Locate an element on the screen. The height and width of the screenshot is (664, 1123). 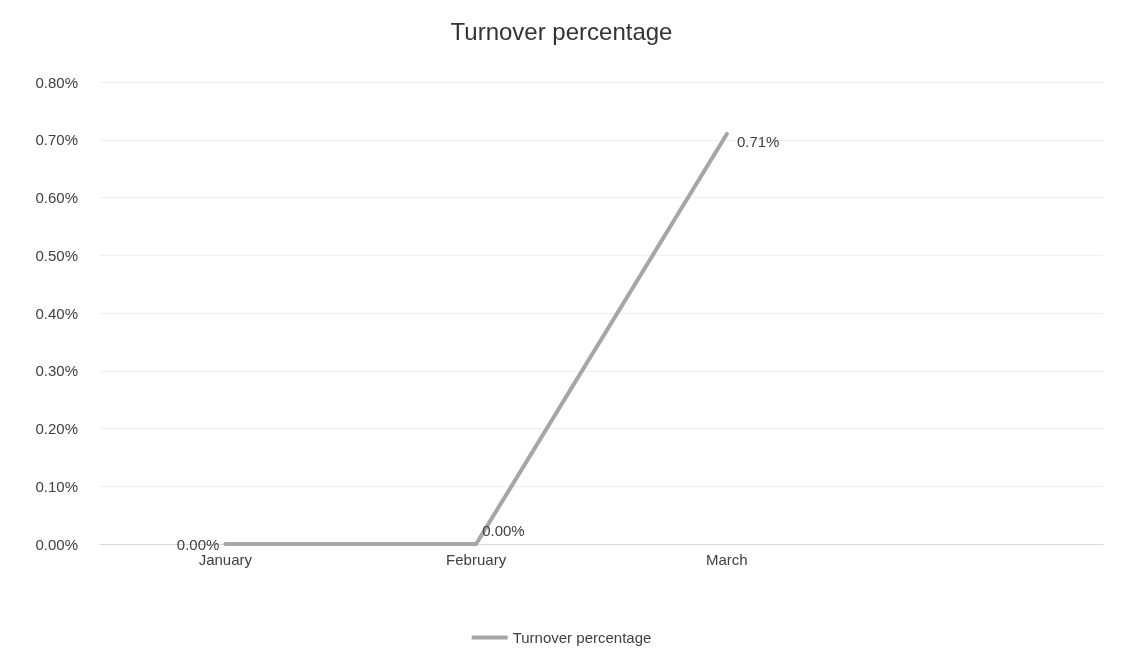
legend-label: Turnover percentage is located at coordinates (582, 637).